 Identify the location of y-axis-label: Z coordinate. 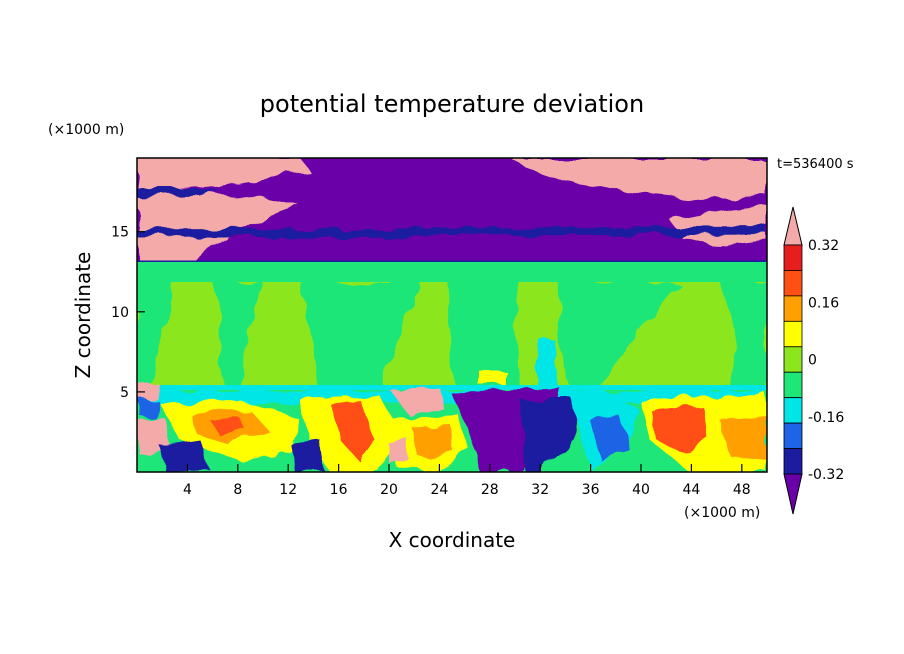
(83, 315).